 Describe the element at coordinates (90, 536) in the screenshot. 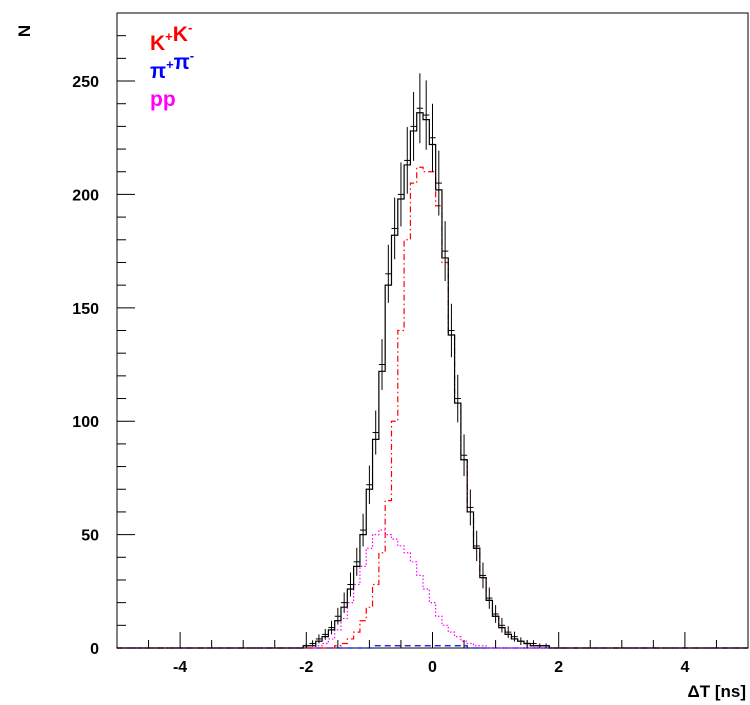

I see `y-tick-label: 50` at that location.